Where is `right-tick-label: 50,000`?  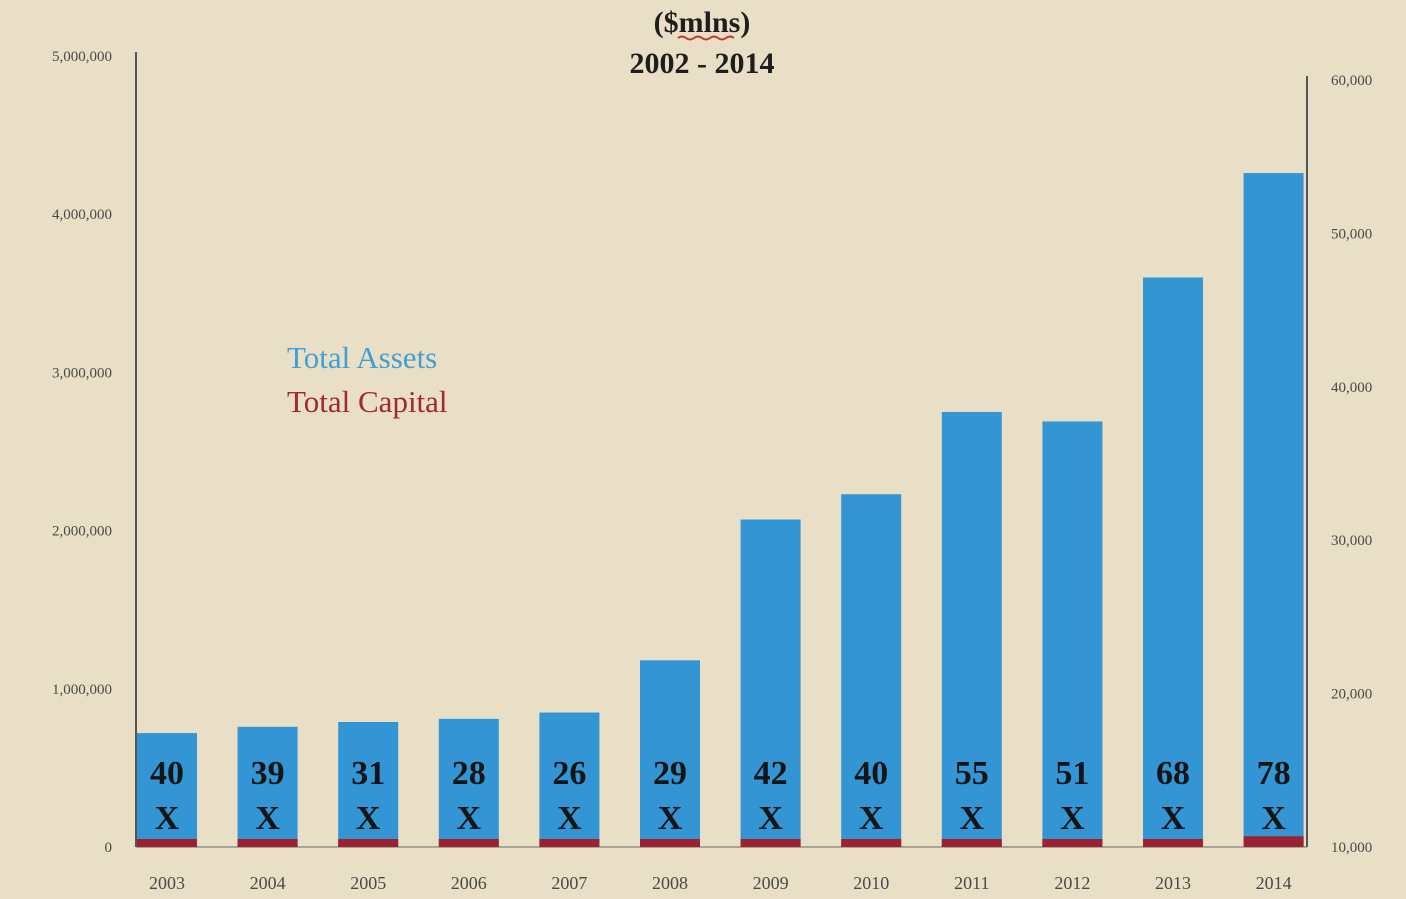
right-tick-label: 50,000 is located at coordinates (1351, 234).